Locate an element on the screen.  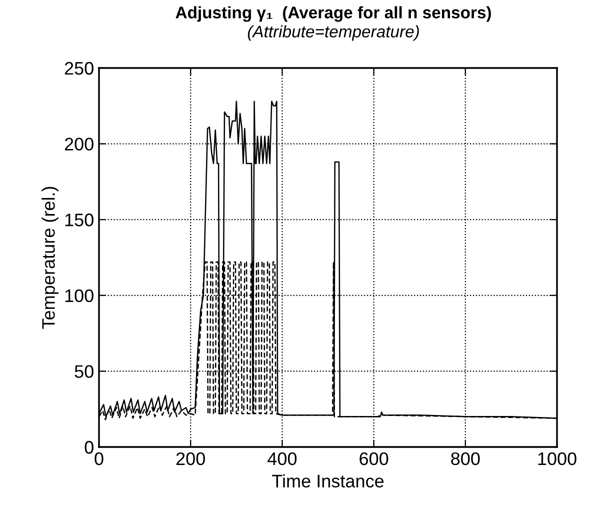
x-tick-label: 800 is located at coordinates (465, 459).